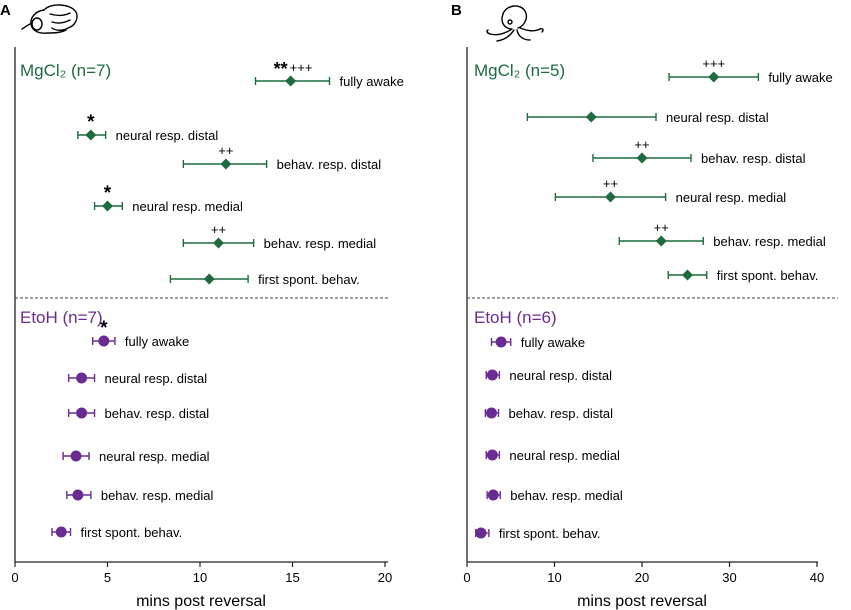  Describe the element at coordinates (515, 317) in the screenshot. I see `panel-b-group-etoh-title: EtoH (n=6)` at that location.